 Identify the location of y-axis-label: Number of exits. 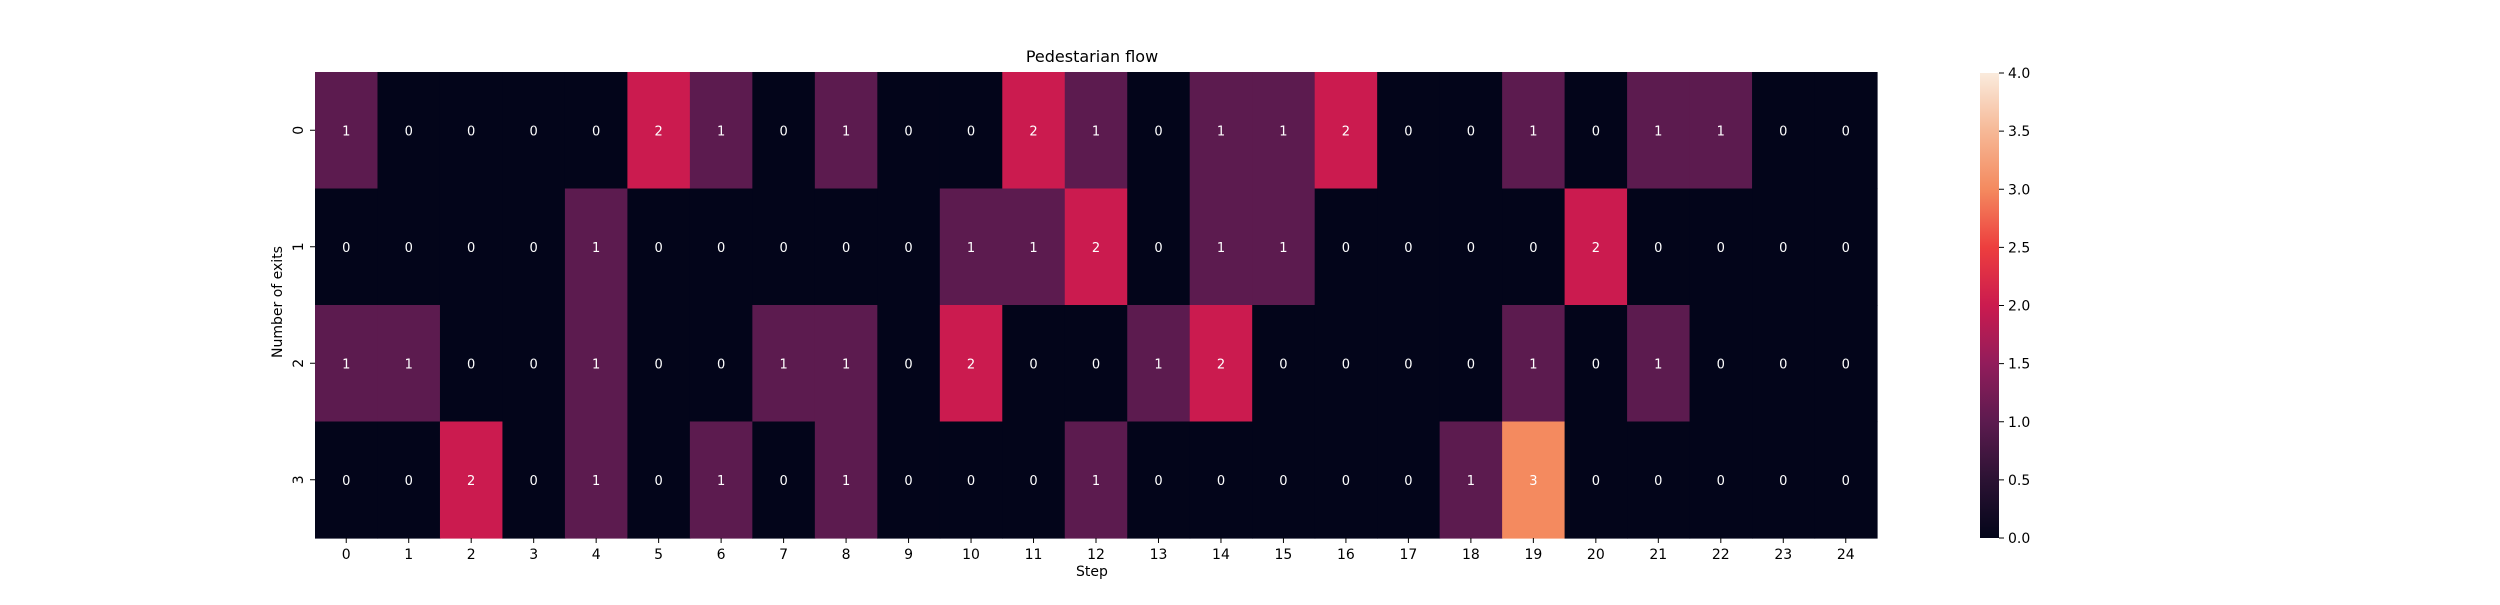
(278, 302).